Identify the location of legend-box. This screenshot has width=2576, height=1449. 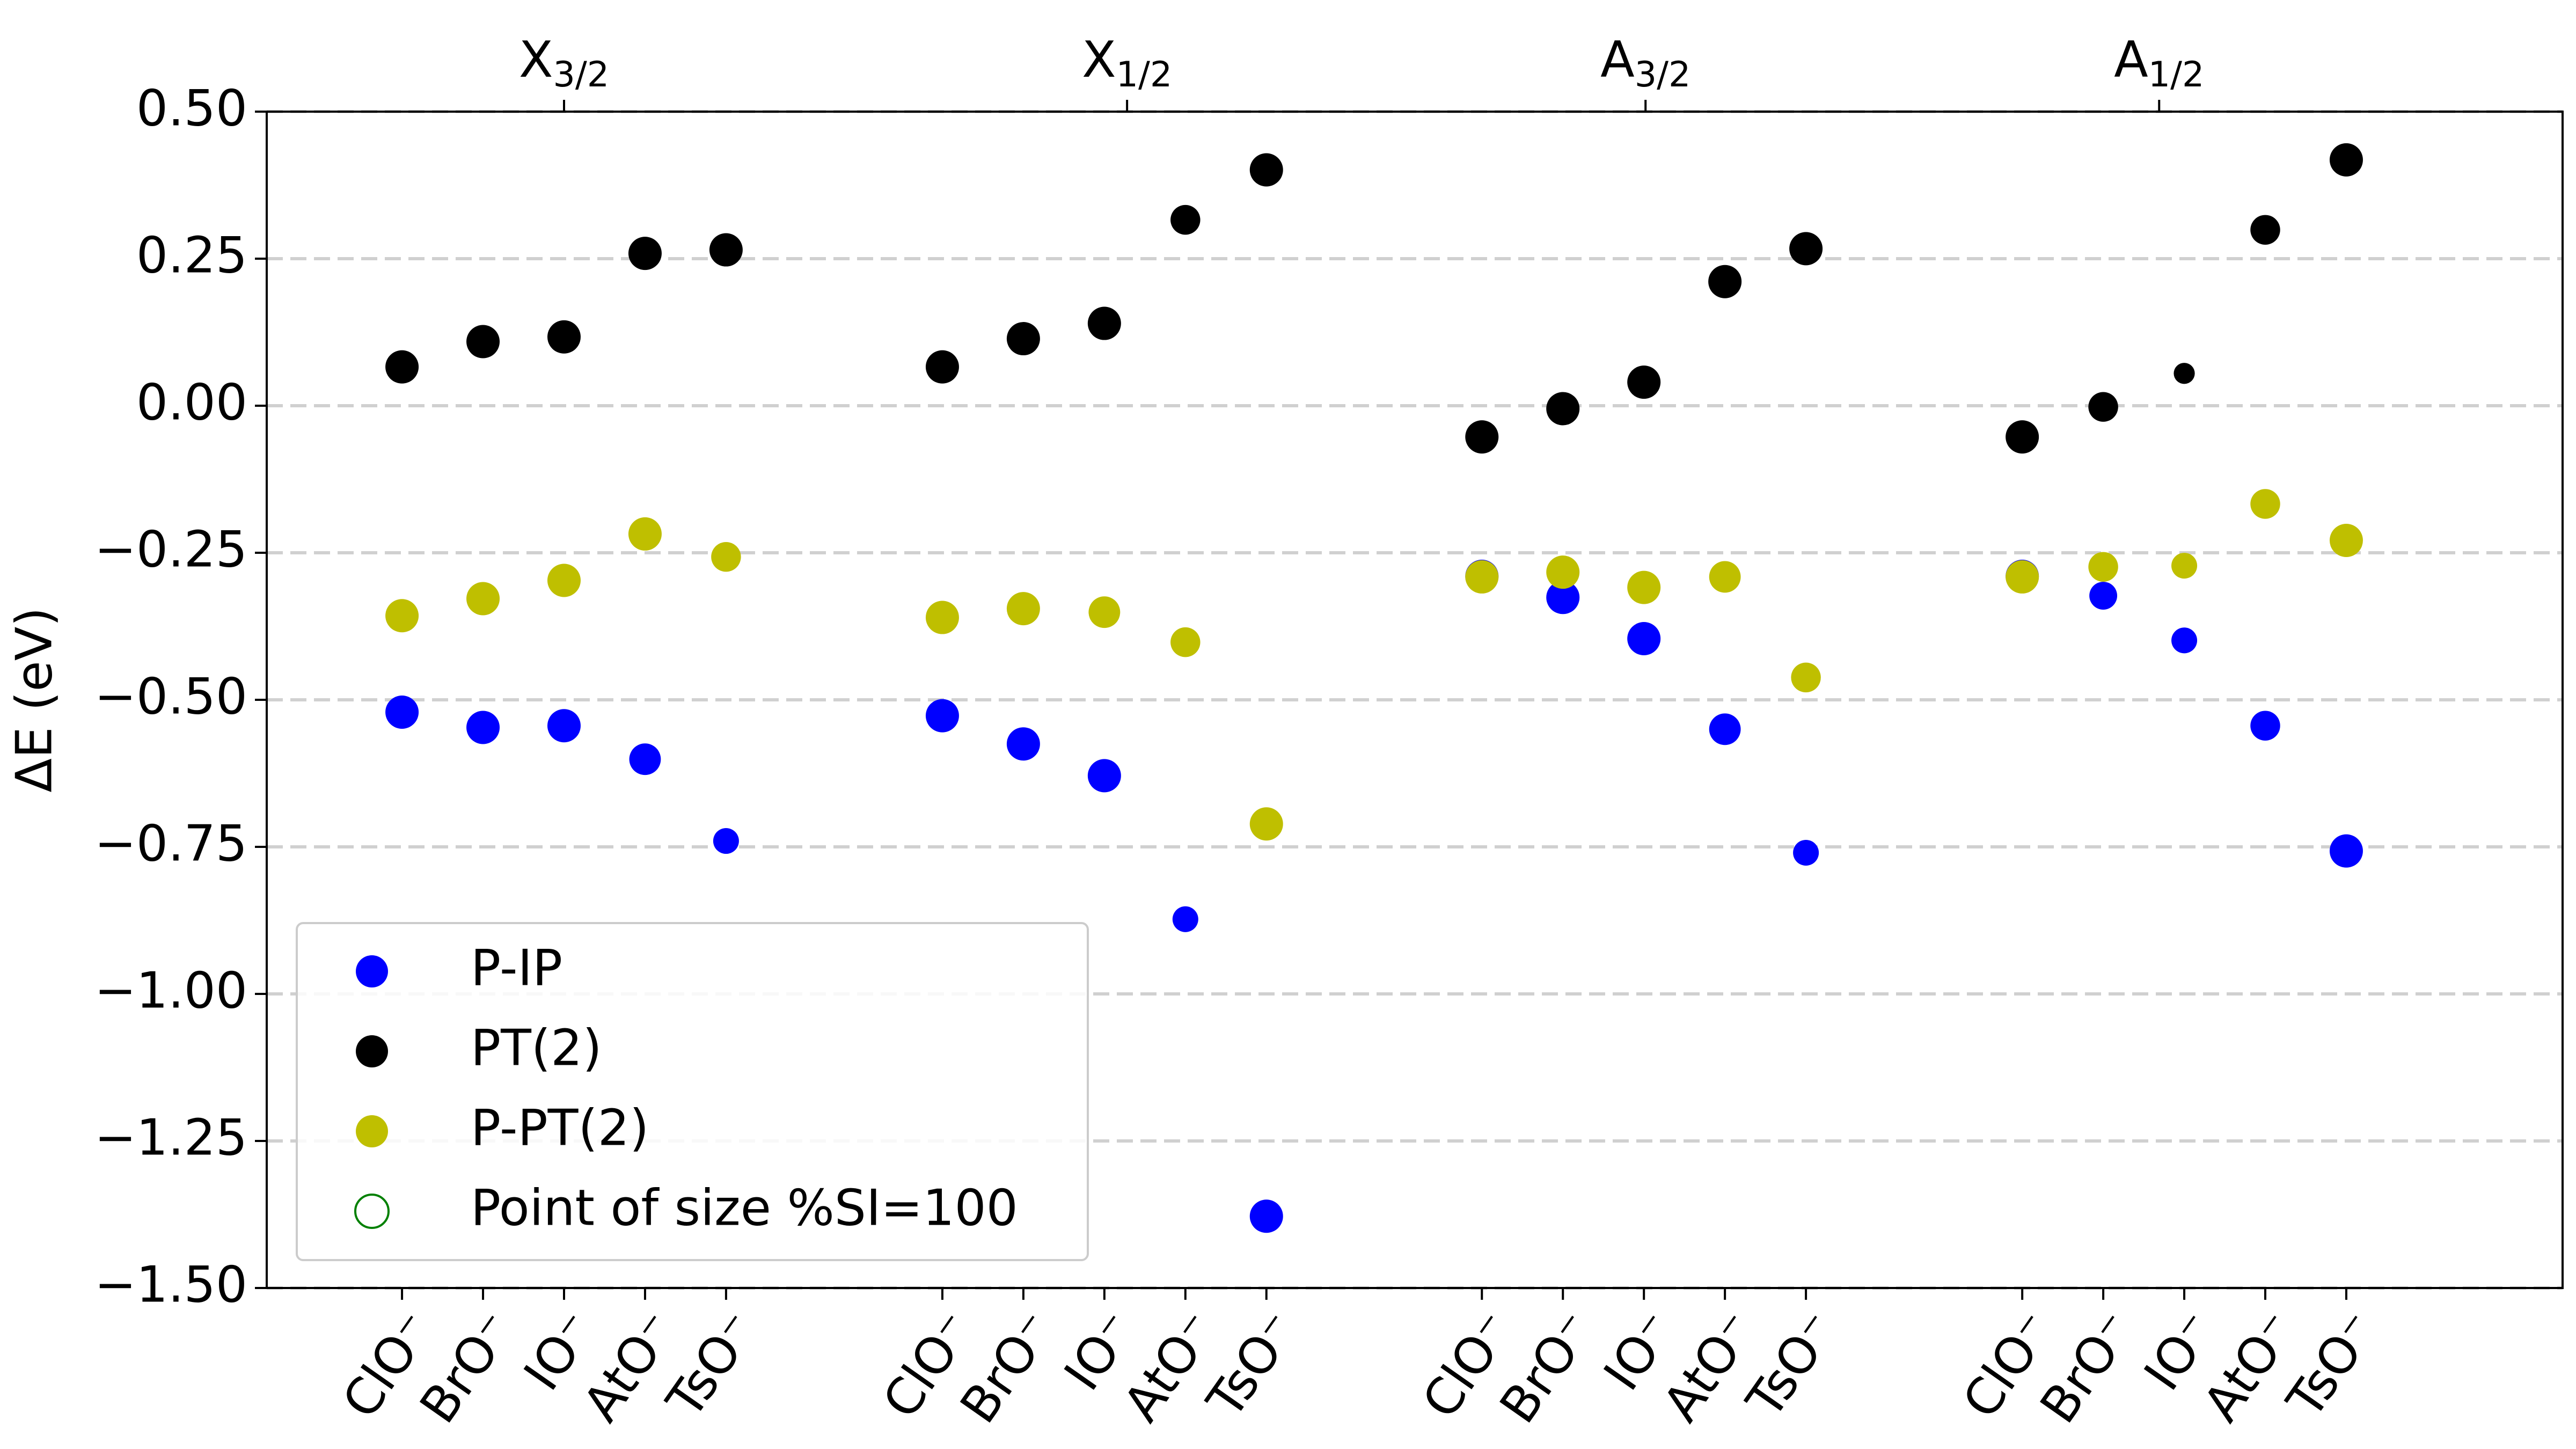
(692, 1091).